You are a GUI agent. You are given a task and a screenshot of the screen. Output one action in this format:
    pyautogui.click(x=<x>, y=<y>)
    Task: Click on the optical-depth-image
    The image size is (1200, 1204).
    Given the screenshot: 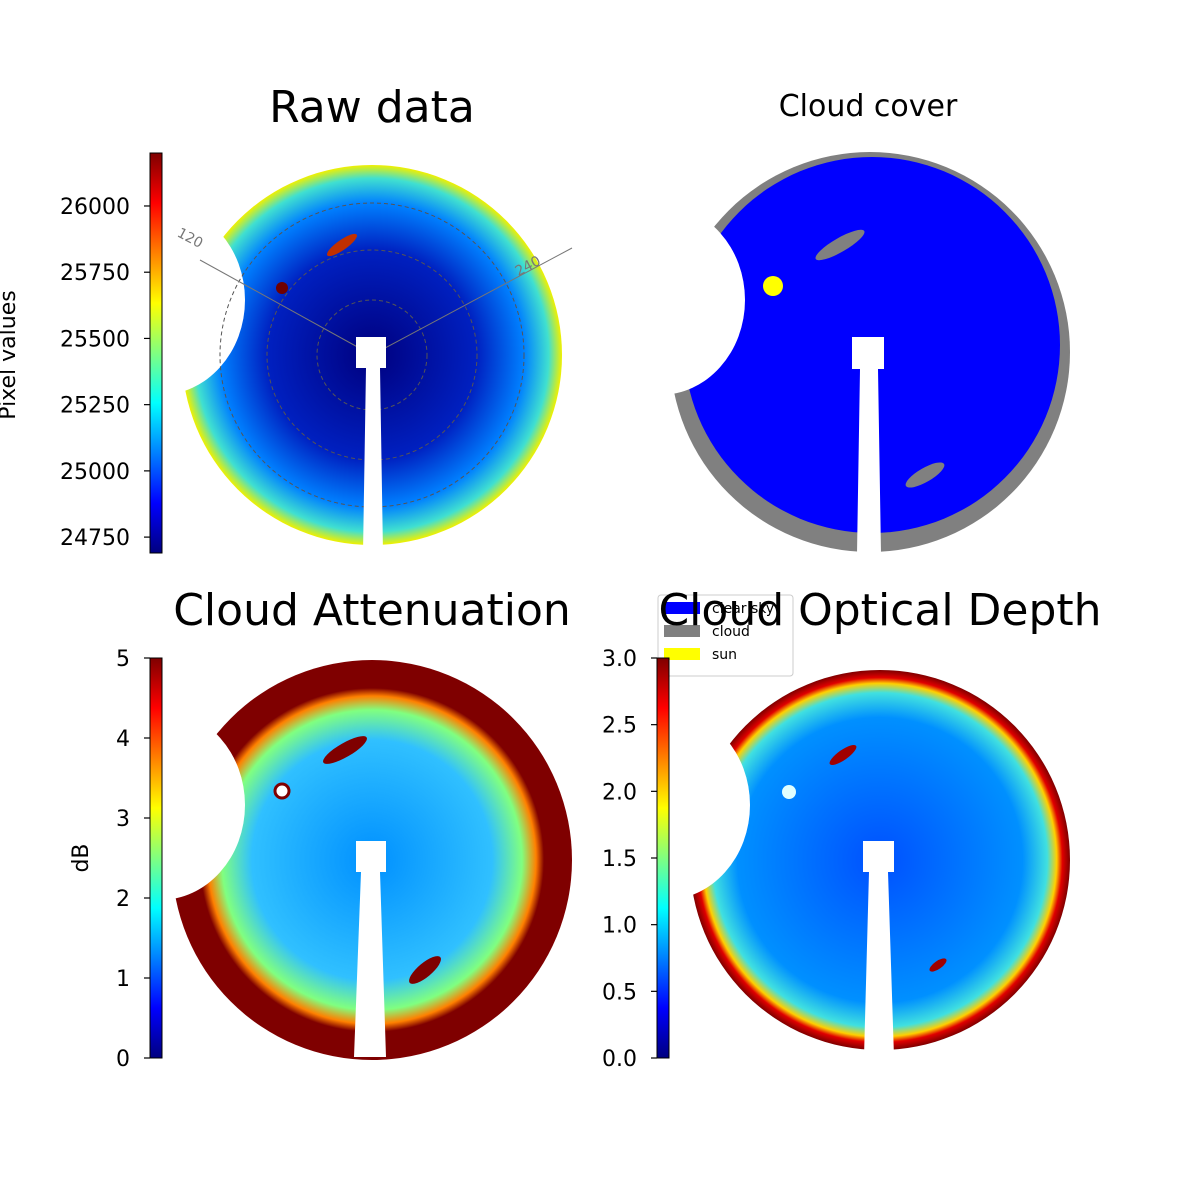 What is the action you would take?
    pyautogui.click(x=825, y=863)
    